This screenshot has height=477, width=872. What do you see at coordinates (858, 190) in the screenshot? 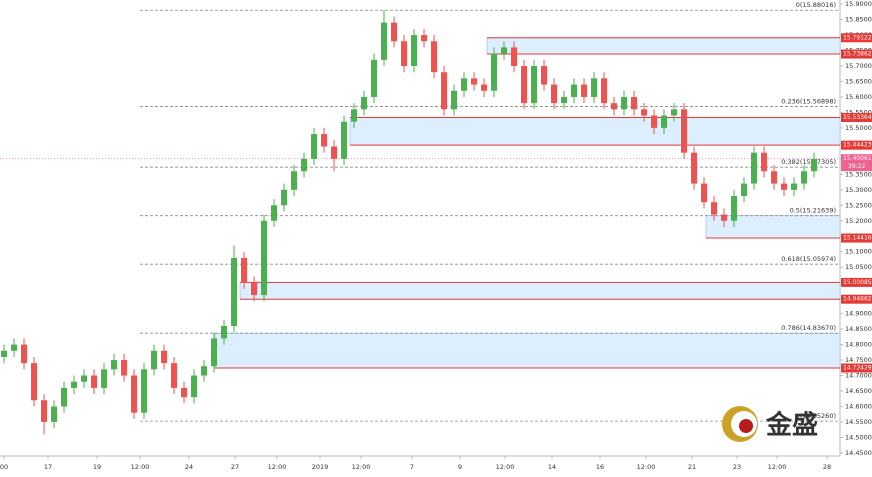
I see `y-tick-label: 15.30000` at bounding box center [858, 190].